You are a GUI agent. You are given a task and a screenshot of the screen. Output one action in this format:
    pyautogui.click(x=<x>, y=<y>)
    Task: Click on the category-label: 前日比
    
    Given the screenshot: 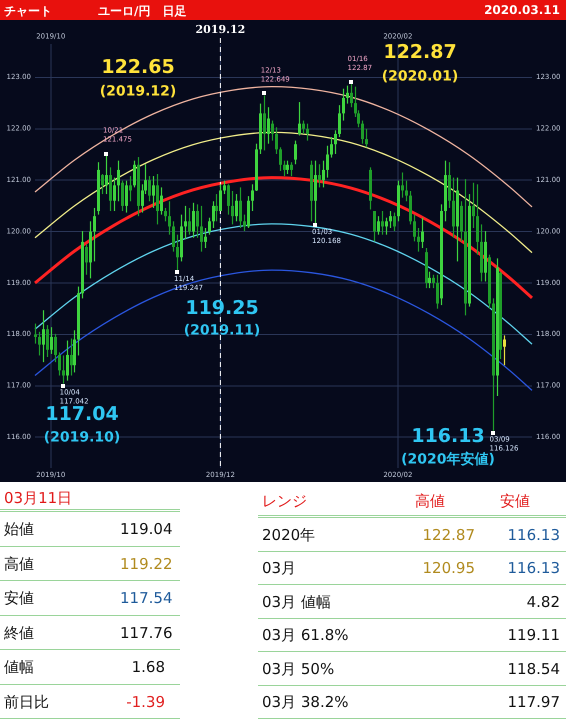 What is the action you would take?
    pyautogui.click(x=26, y=701)
    